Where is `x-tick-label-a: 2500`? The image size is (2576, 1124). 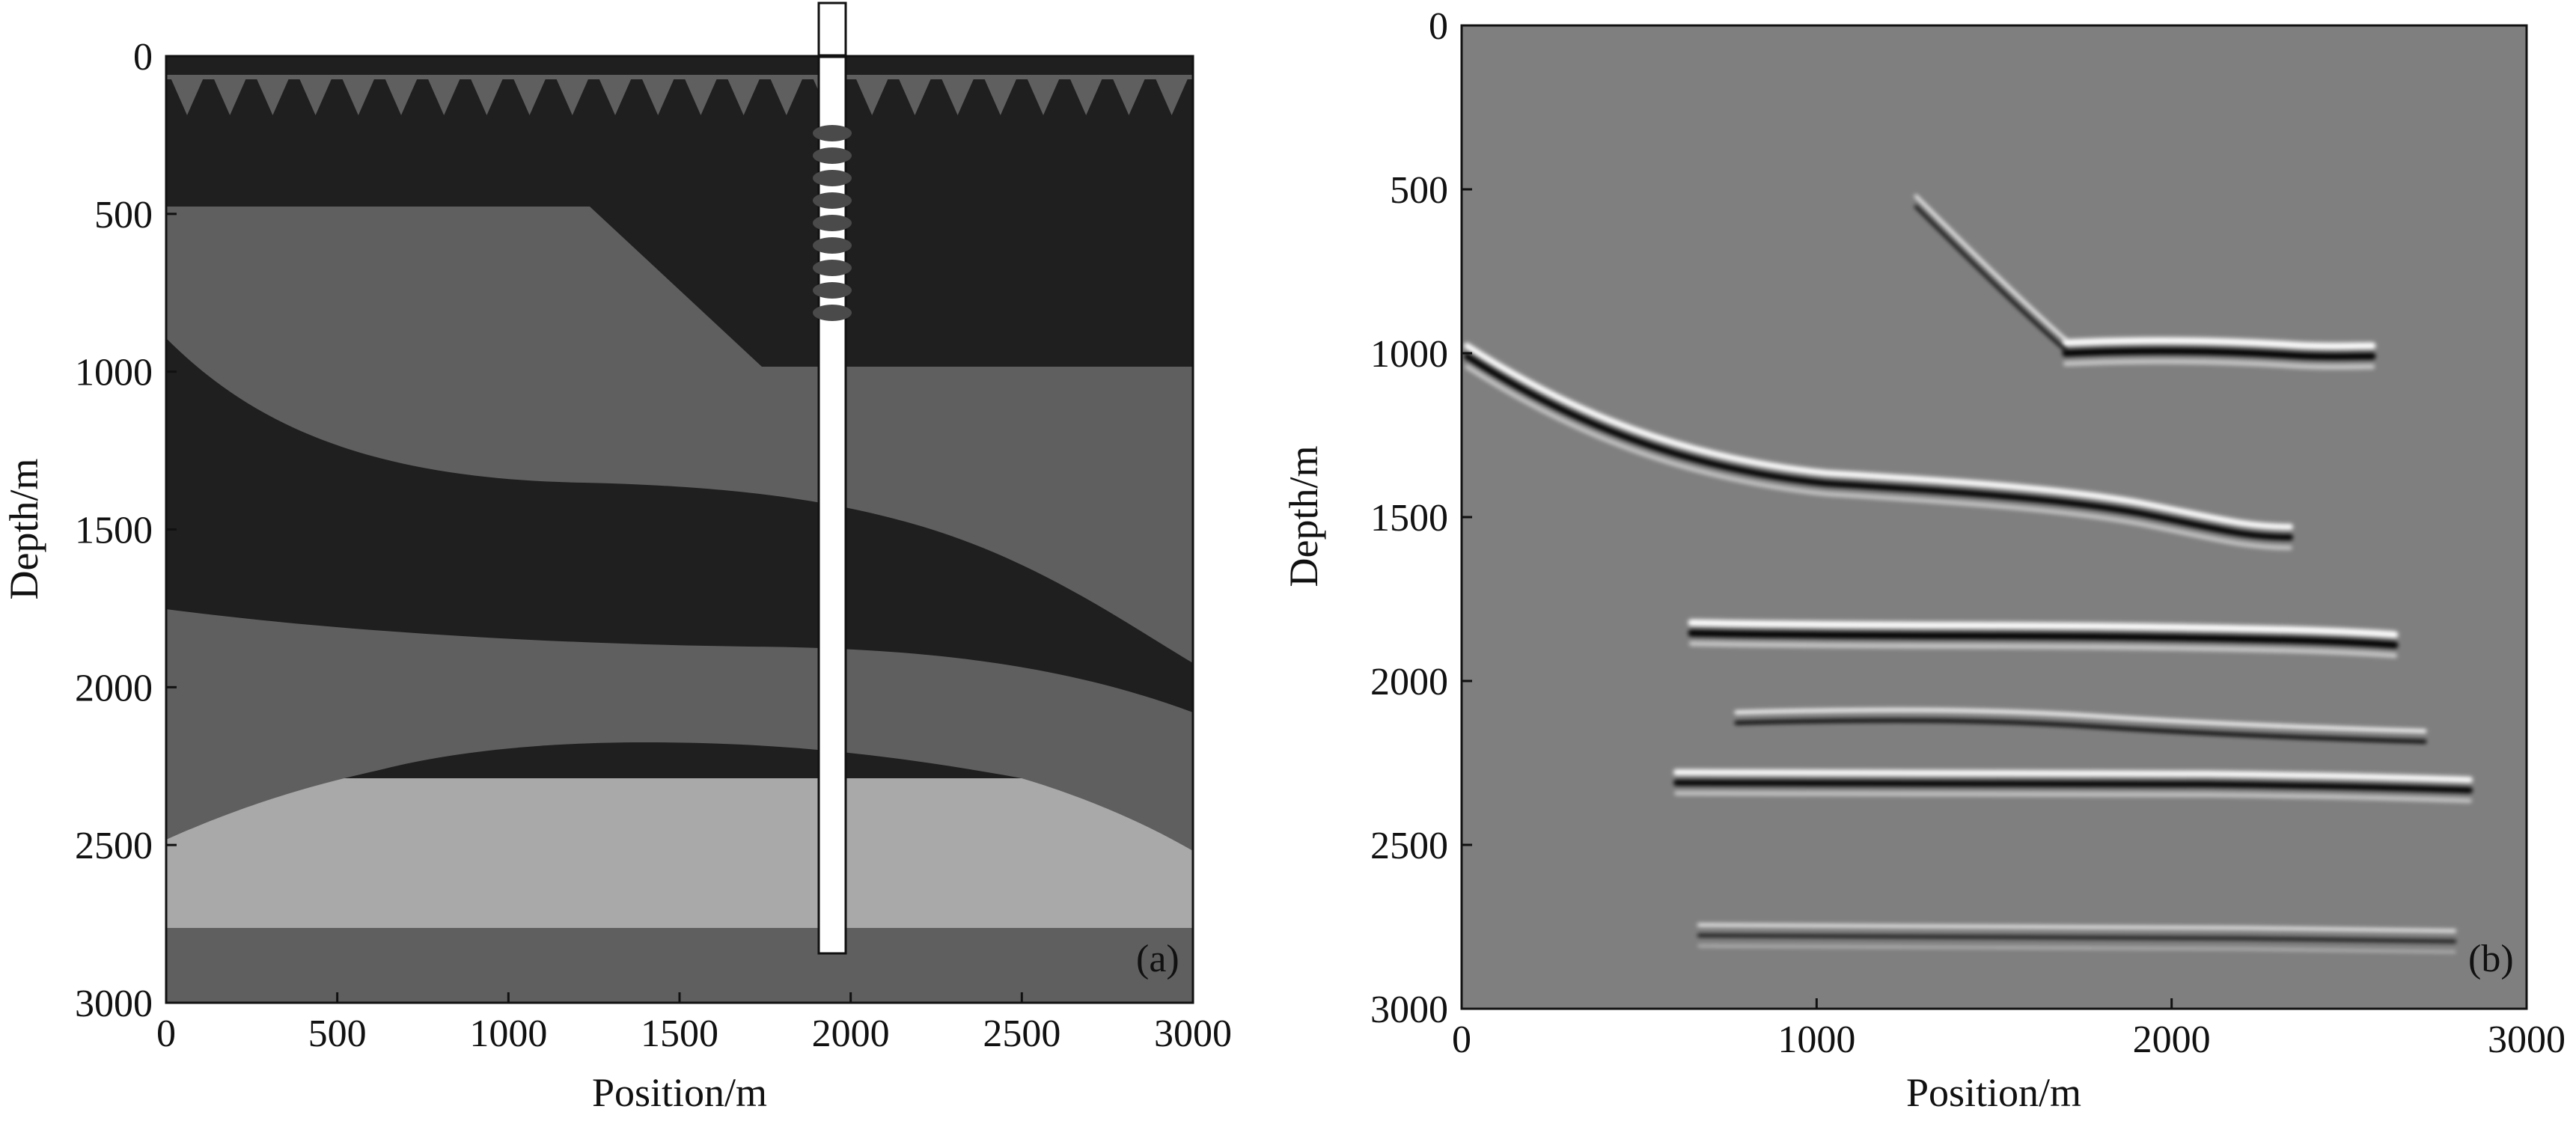 x-tick-label-a: 2500 is located at coordinates (1022, 1033).